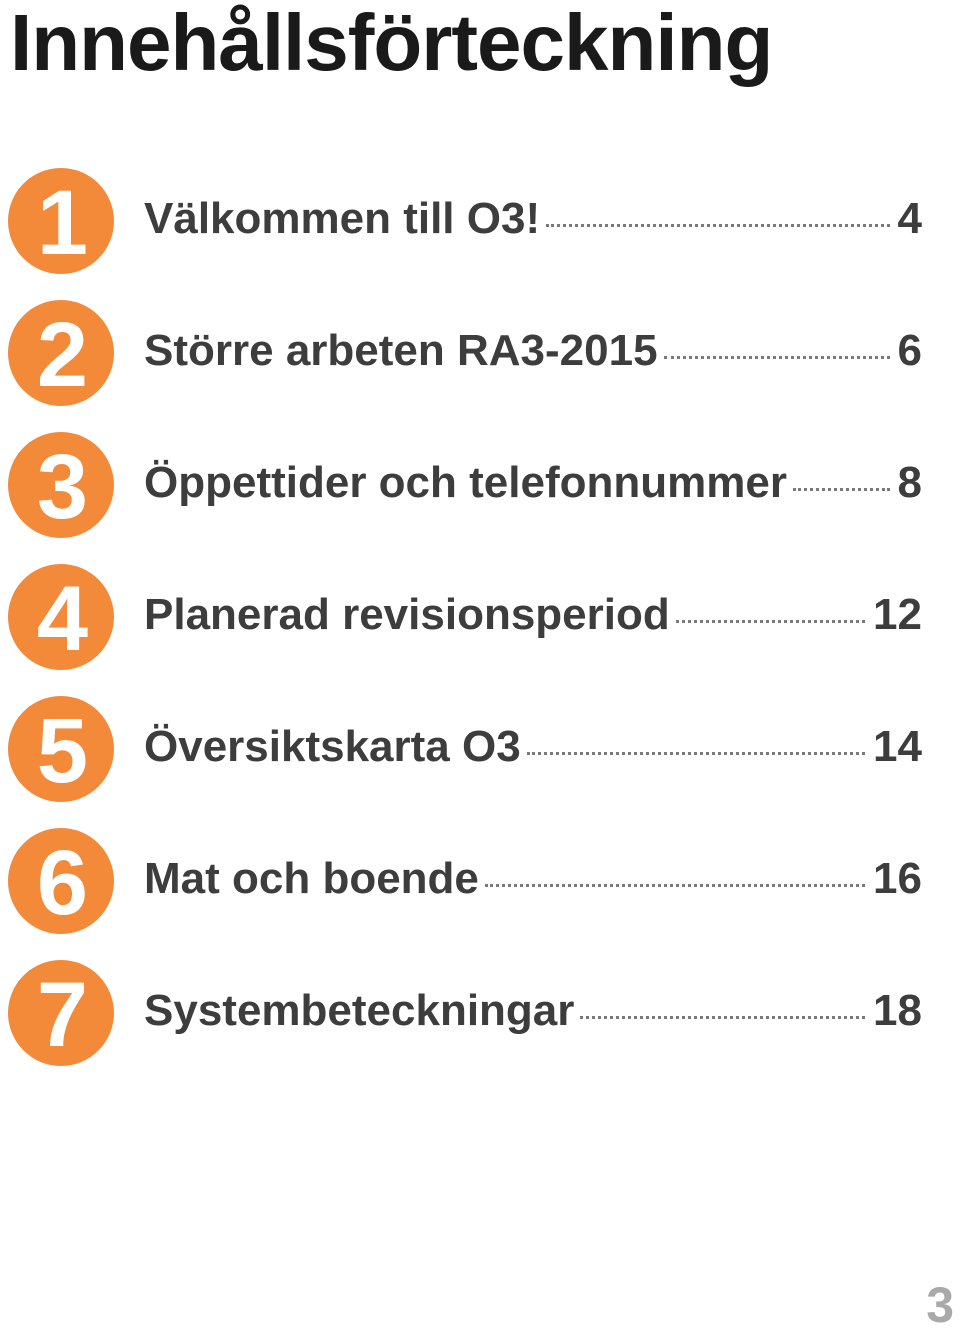 This screenshot has height=1338, width=960. Describe the element at coordinates (533, 879) in the screenshot. I see `toc-line: Mat och boende 16` at that location.